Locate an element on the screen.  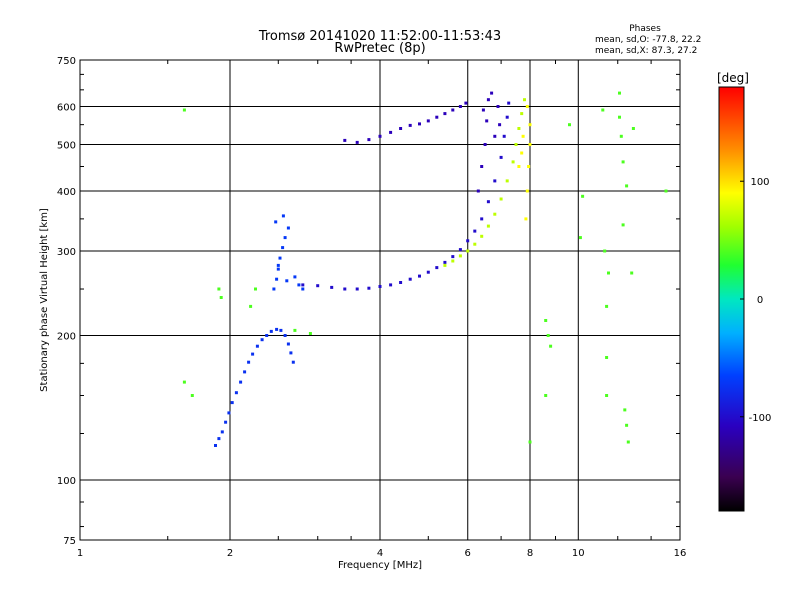
chart-title: Tromsø 20141020 11:52:00-11:53:43 is located at coordinates (379, 36).